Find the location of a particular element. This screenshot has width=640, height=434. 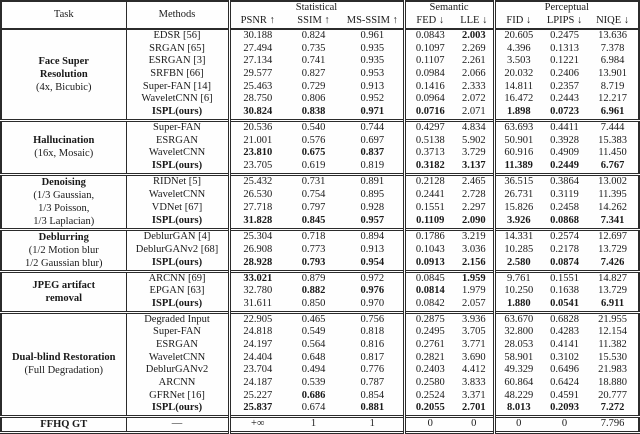

metric-value-cell: 0.895 is located at coordinates (372, 194).